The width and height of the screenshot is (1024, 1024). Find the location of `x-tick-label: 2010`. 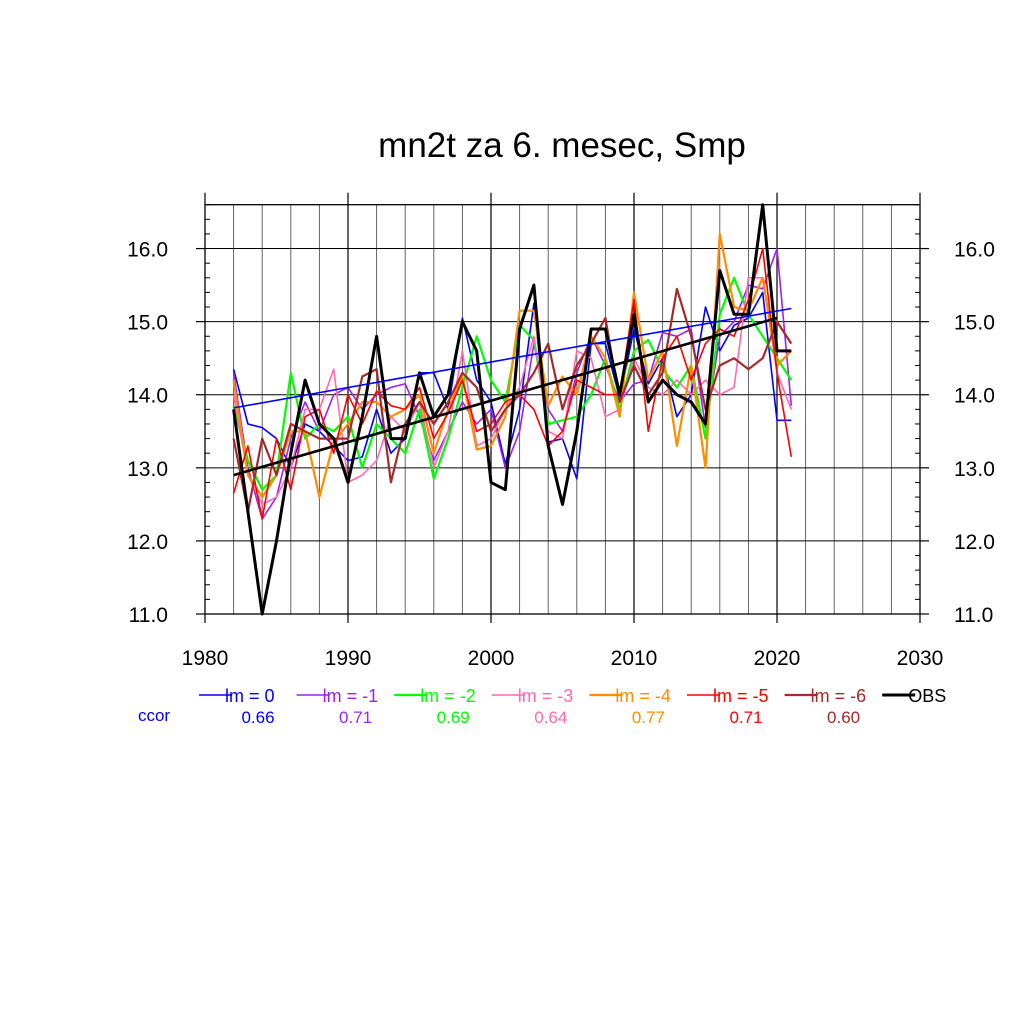

x-tick-label: 2010 is located at coordinates (634, 658).